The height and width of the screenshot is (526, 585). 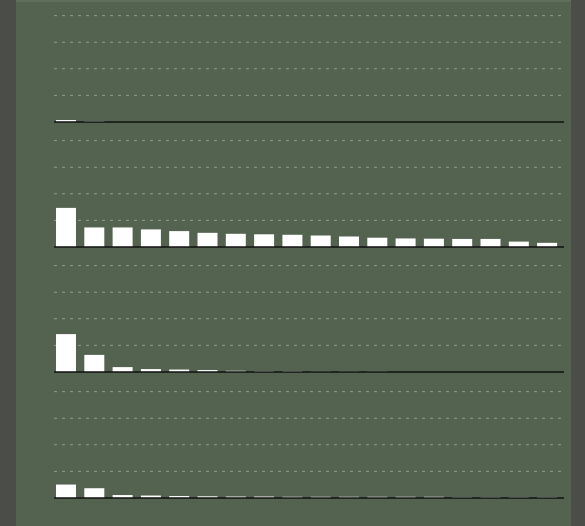 What do you see at coordinates (293, 1) in the screenshot?
I see `panel-top-edge` at bounding box center [293, 1].